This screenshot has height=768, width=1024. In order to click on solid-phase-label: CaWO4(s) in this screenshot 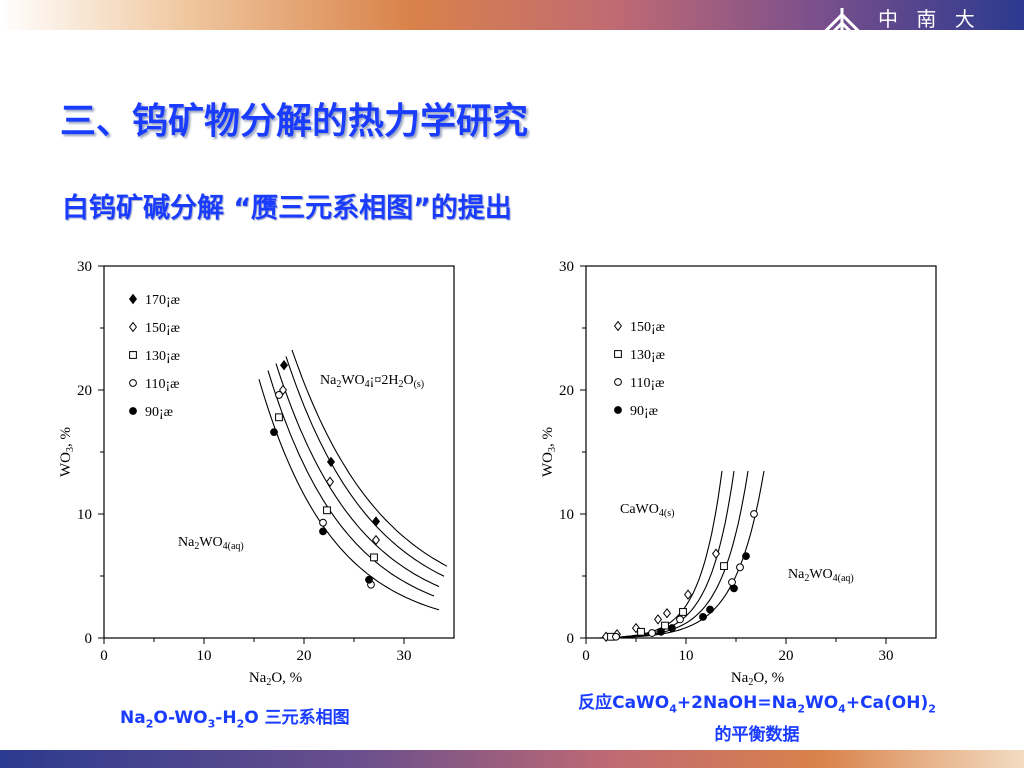, I will do `click(647, 510)`.